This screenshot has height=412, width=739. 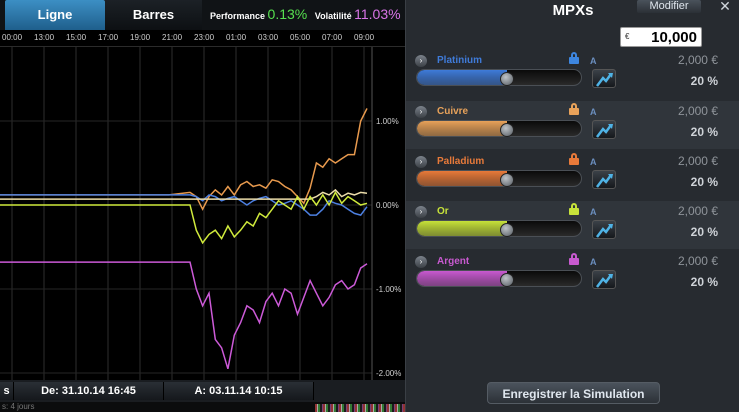 I want to click on overview-strip: s: 4 jours, so click(x=202, y=407).